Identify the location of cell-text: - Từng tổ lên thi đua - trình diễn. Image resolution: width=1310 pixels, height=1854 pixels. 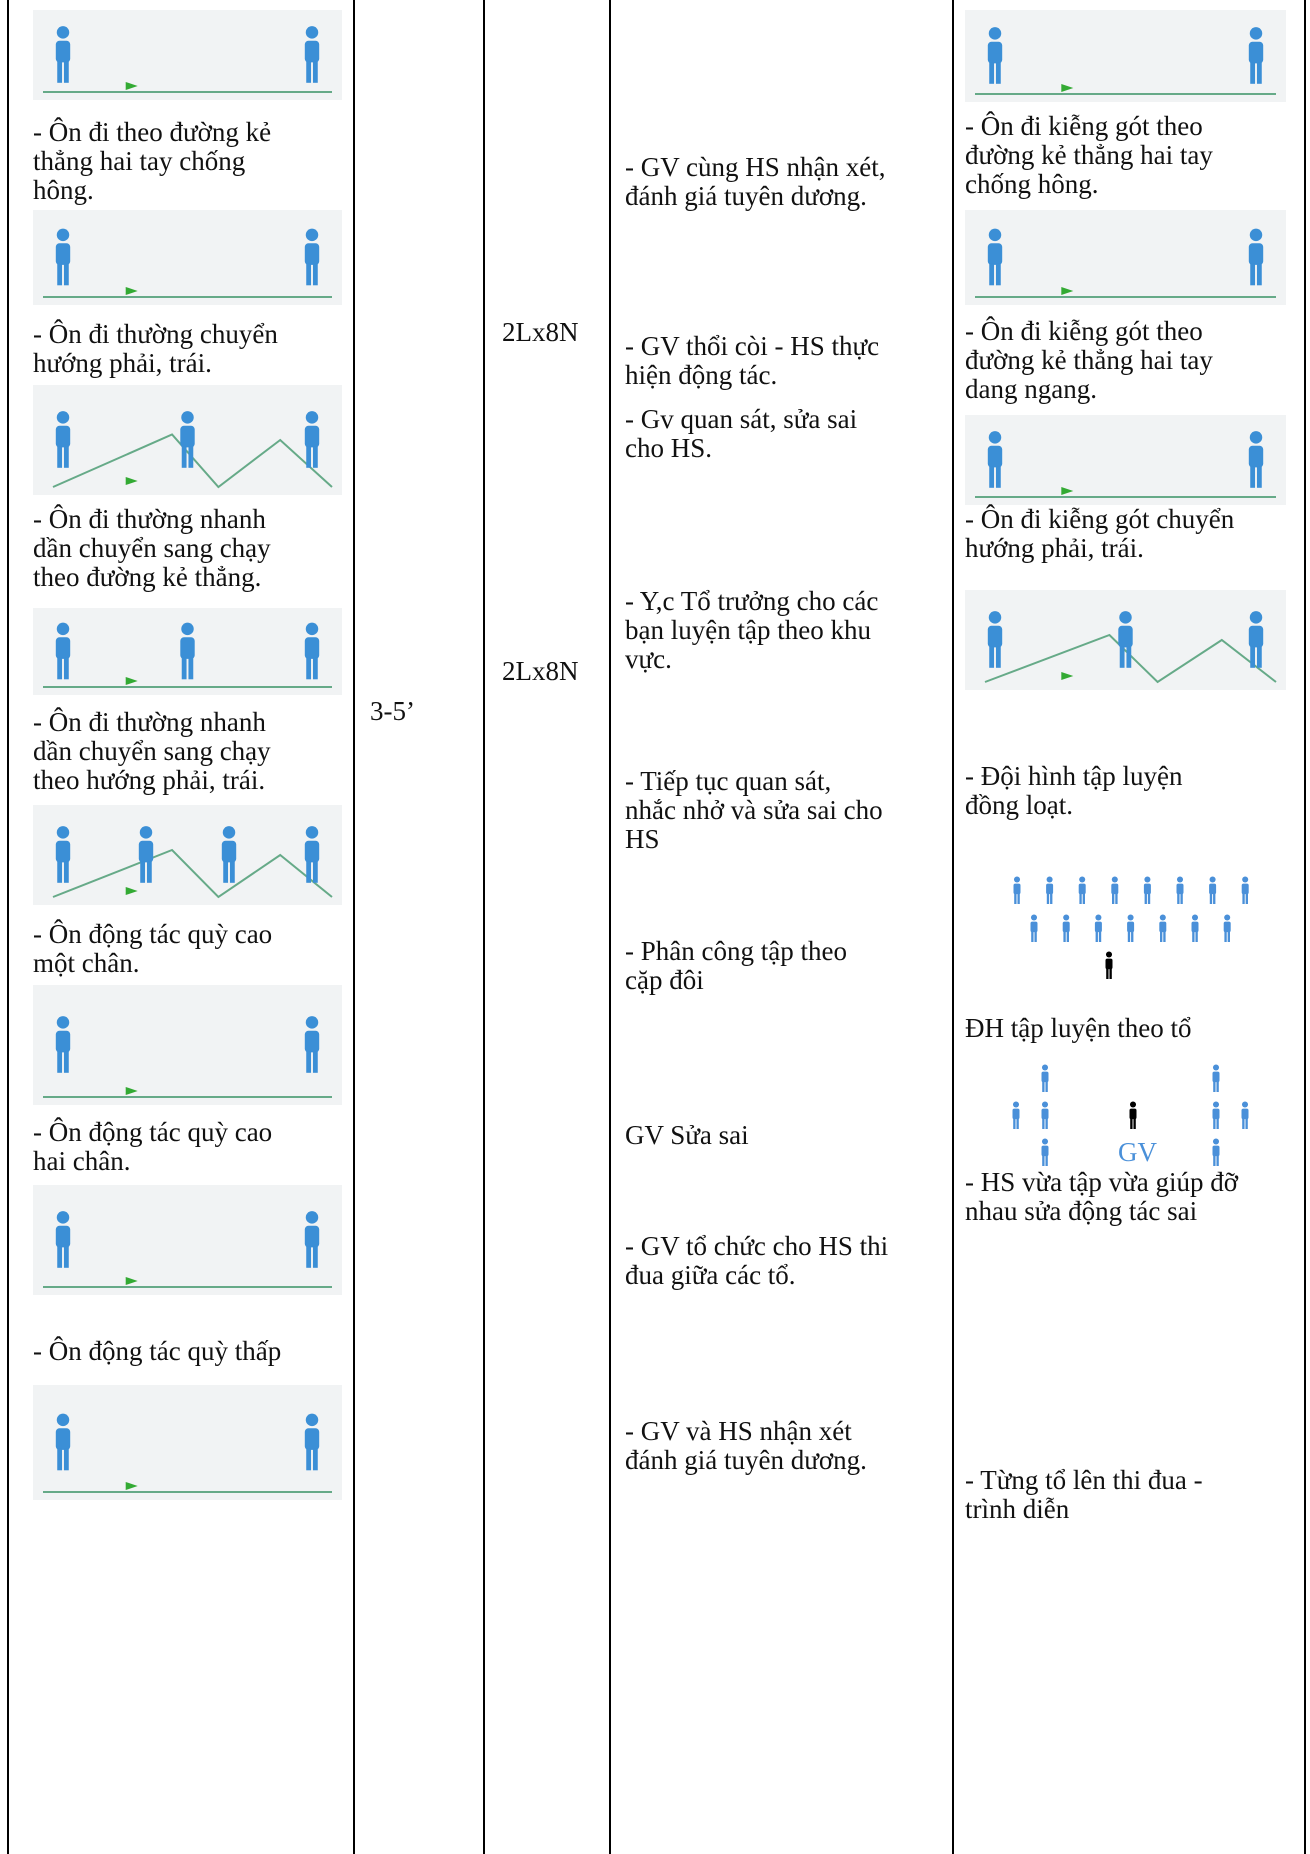
(1084, 1494).